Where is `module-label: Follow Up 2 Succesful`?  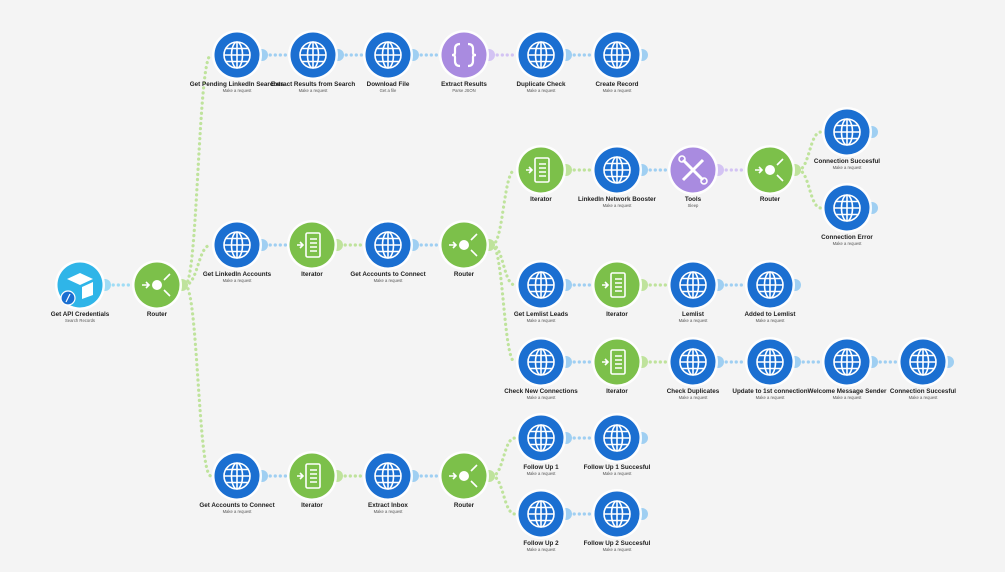 module-label: Follow Up 2 Succesful is located at coordinates (617, 543).